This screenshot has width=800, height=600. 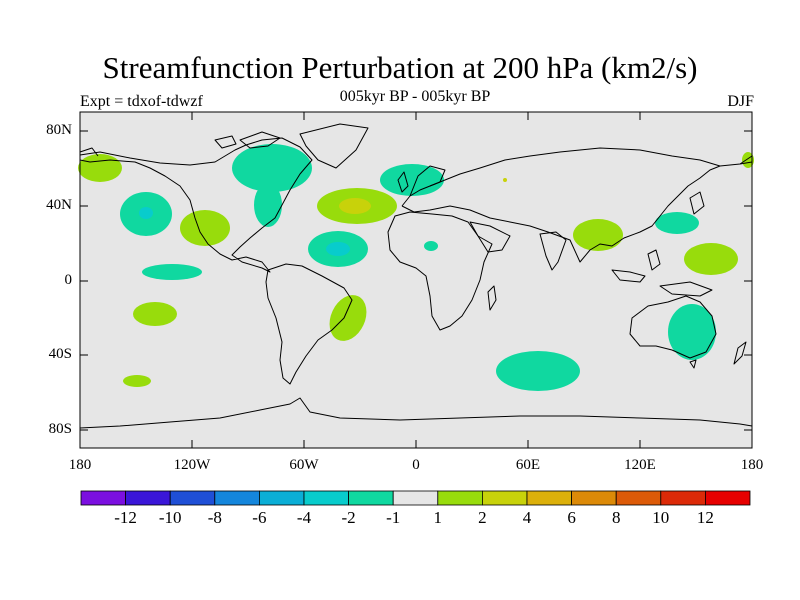 I want to click on lon-label: 120W, so click(x=192, y=465).